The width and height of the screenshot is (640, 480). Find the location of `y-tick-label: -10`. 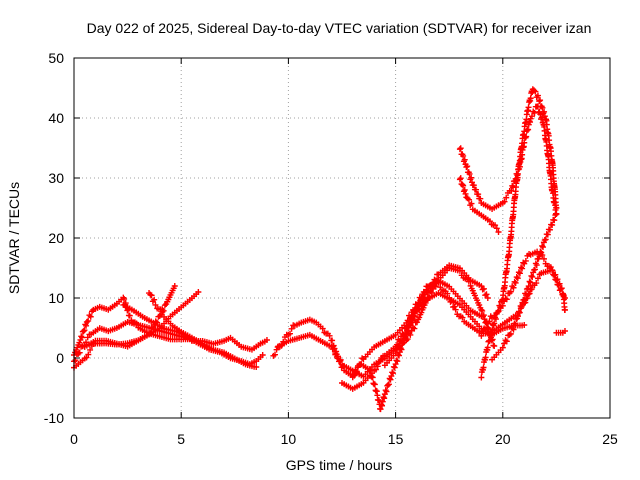

y-tick-label: -10 is located at coordinates (54, 418).